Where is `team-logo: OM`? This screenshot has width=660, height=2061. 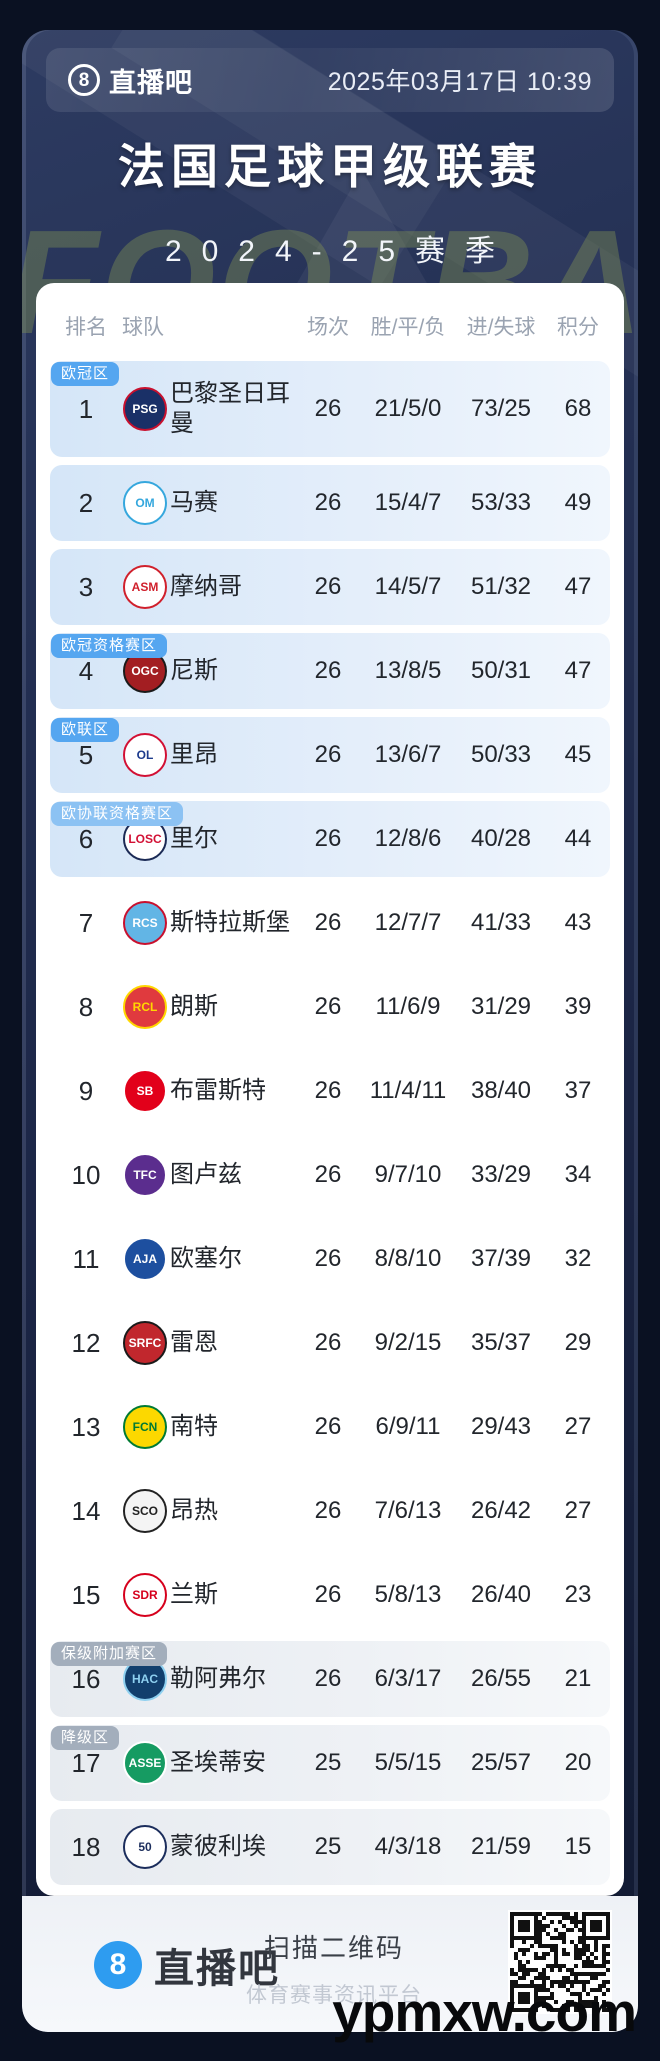 team-logo: OM is located at coordinates (145, 503).